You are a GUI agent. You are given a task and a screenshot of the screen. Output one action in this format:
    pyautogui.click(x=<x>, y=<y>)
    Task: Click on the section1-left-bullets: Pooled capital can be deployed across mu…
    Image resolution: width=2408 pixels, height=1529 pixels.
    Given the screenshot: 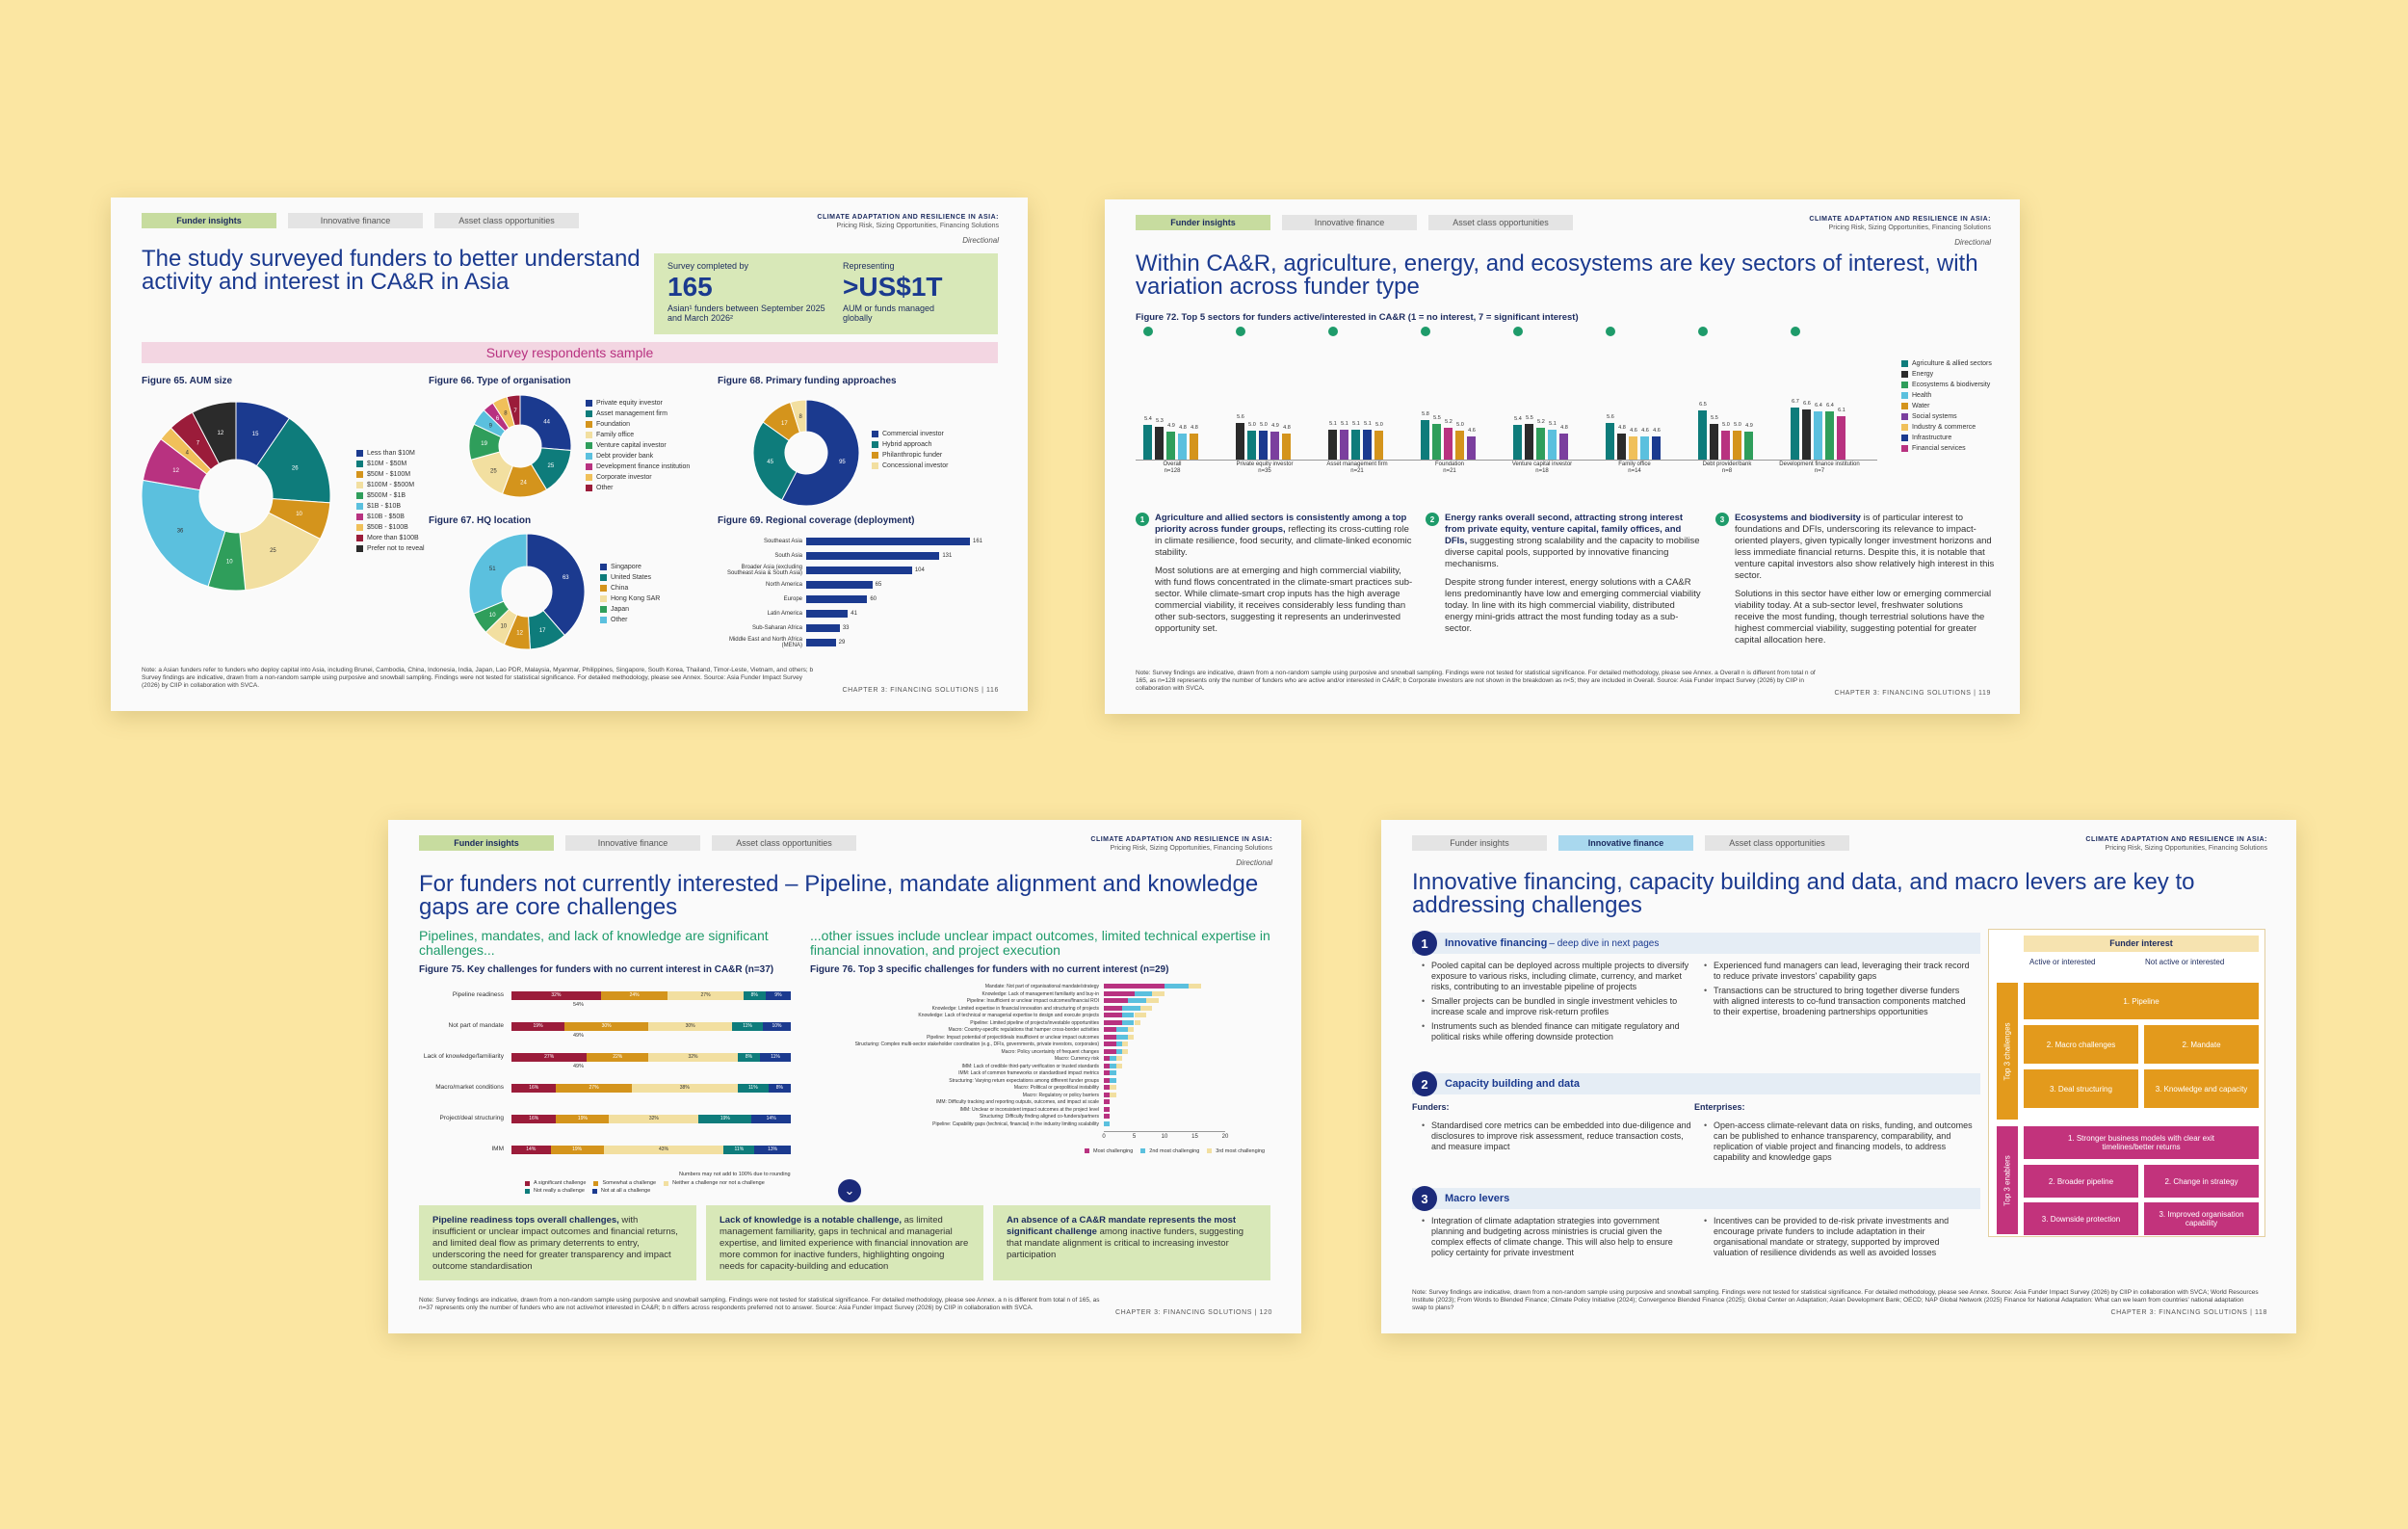 What is the action you would take?
    pyautogui.click(x=1556, y=1004)
    